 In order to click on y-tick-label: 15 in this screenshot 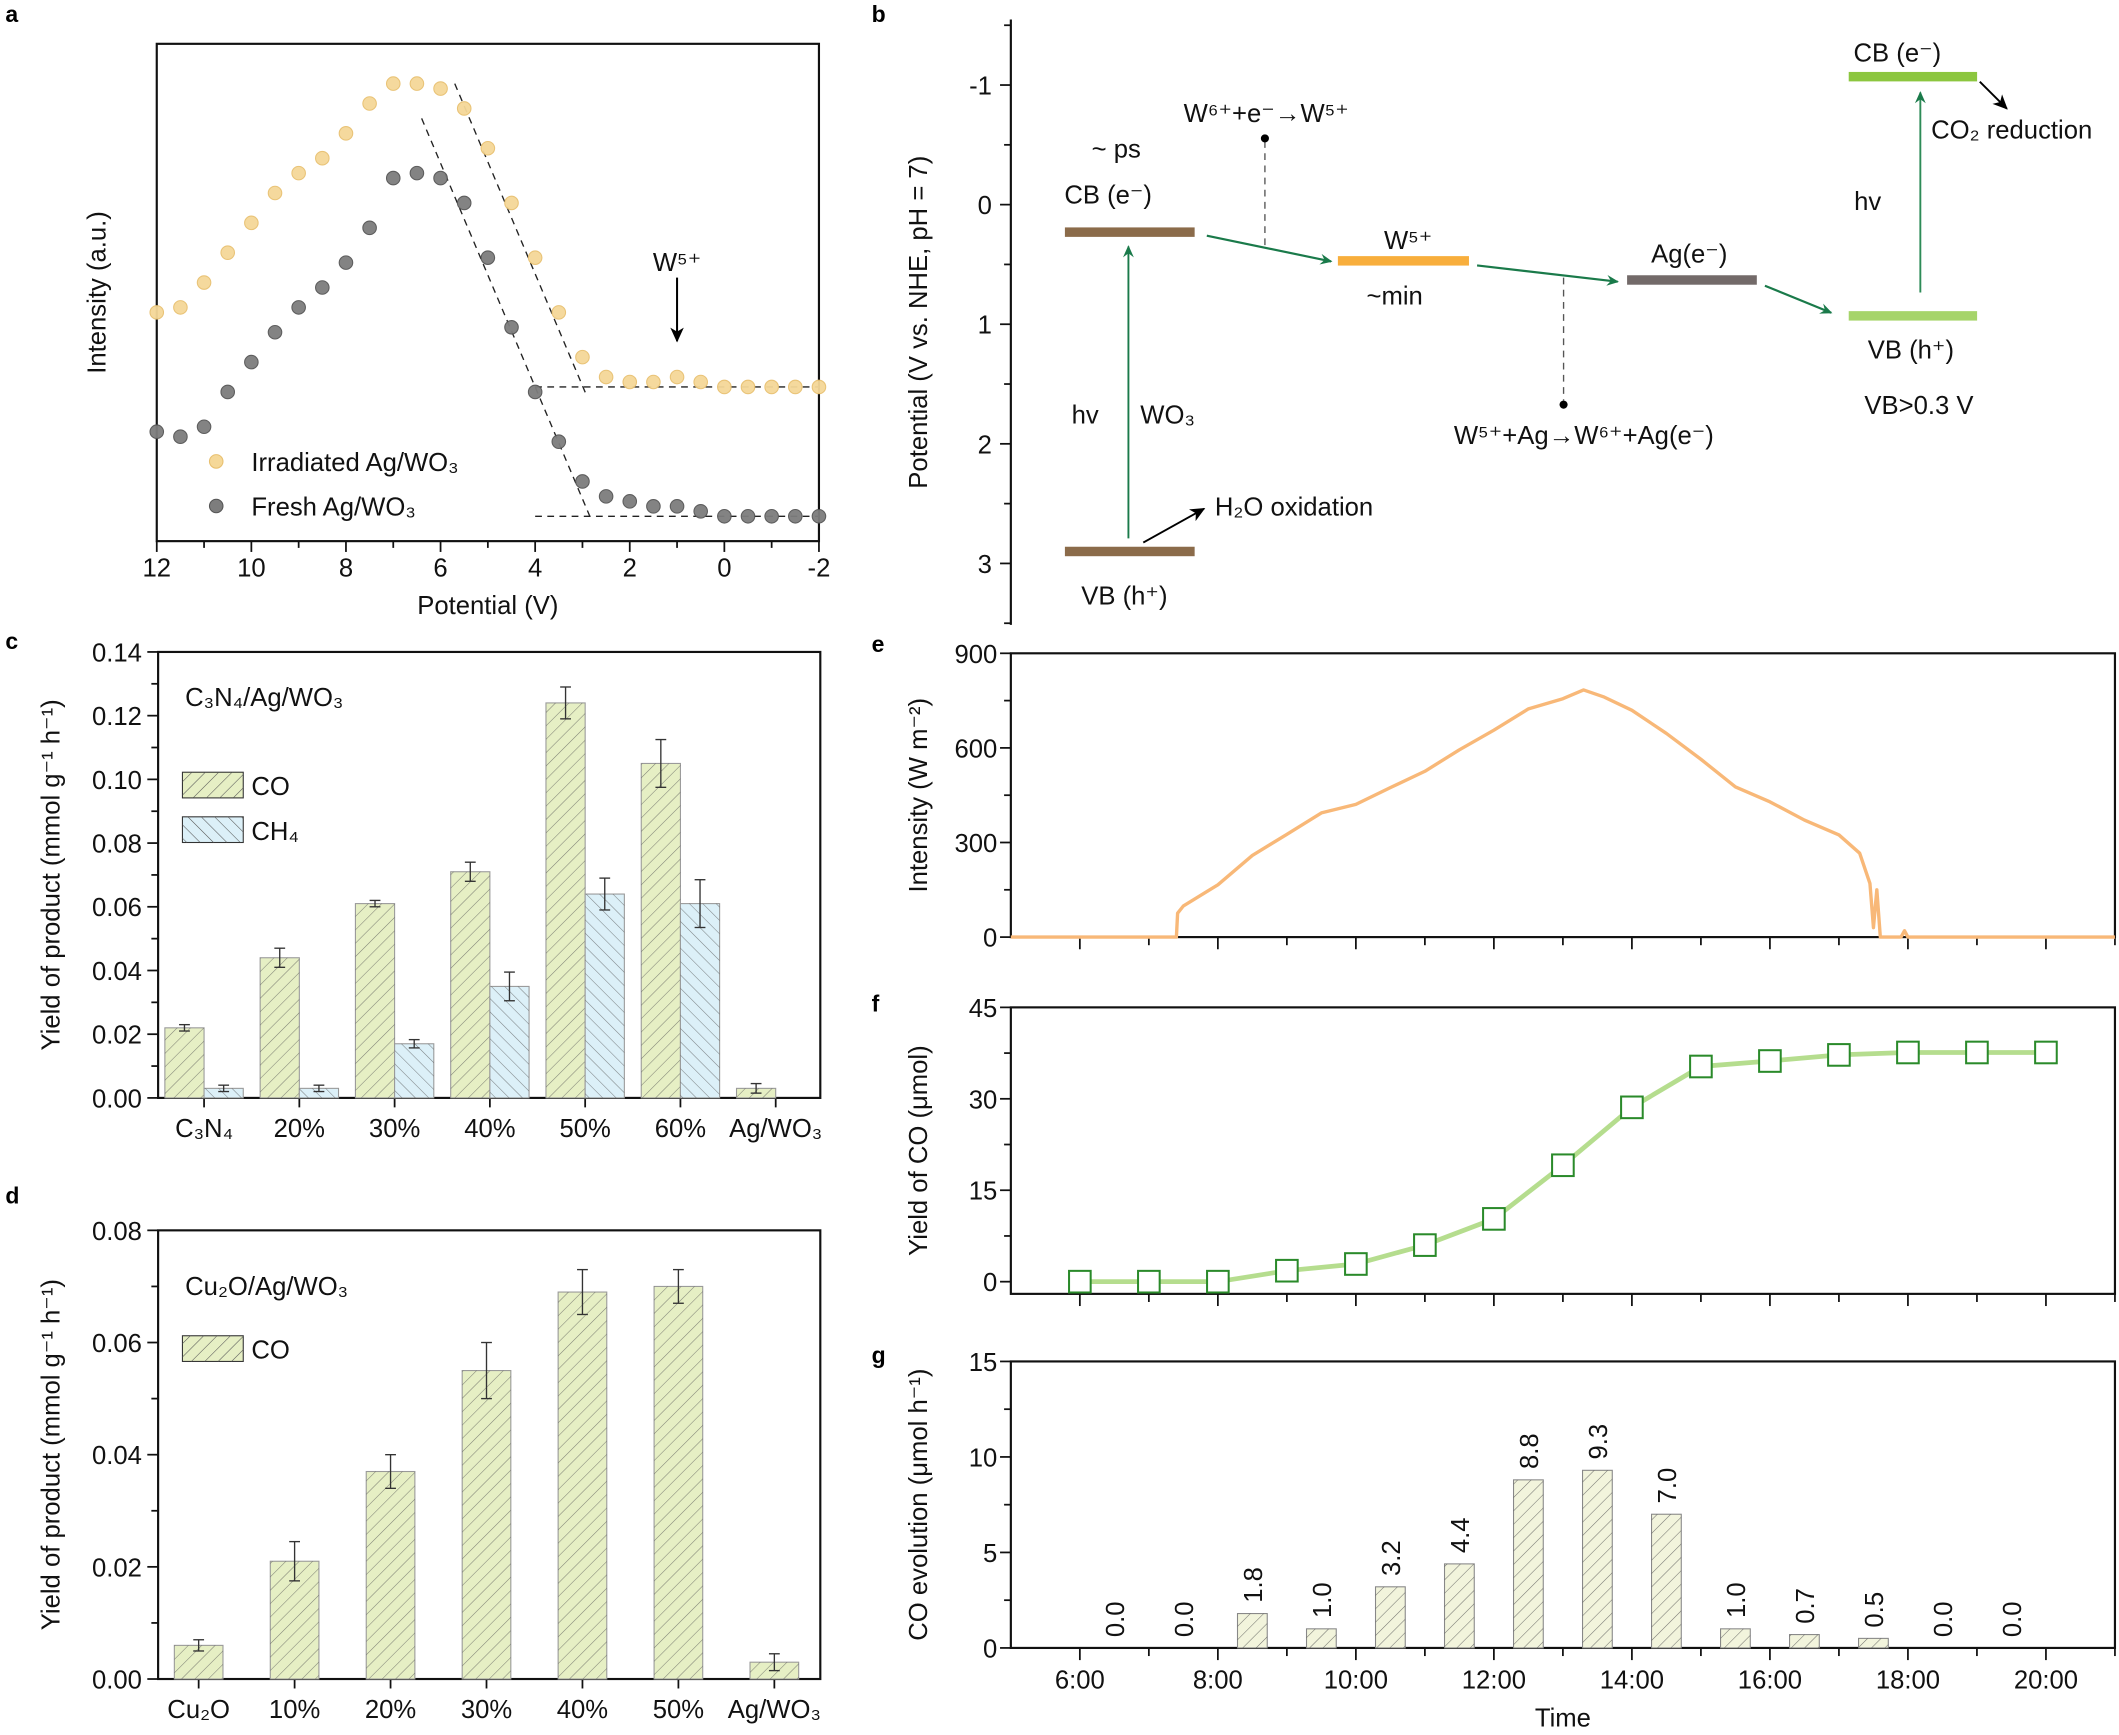, I will do `click(983, 1363)`.